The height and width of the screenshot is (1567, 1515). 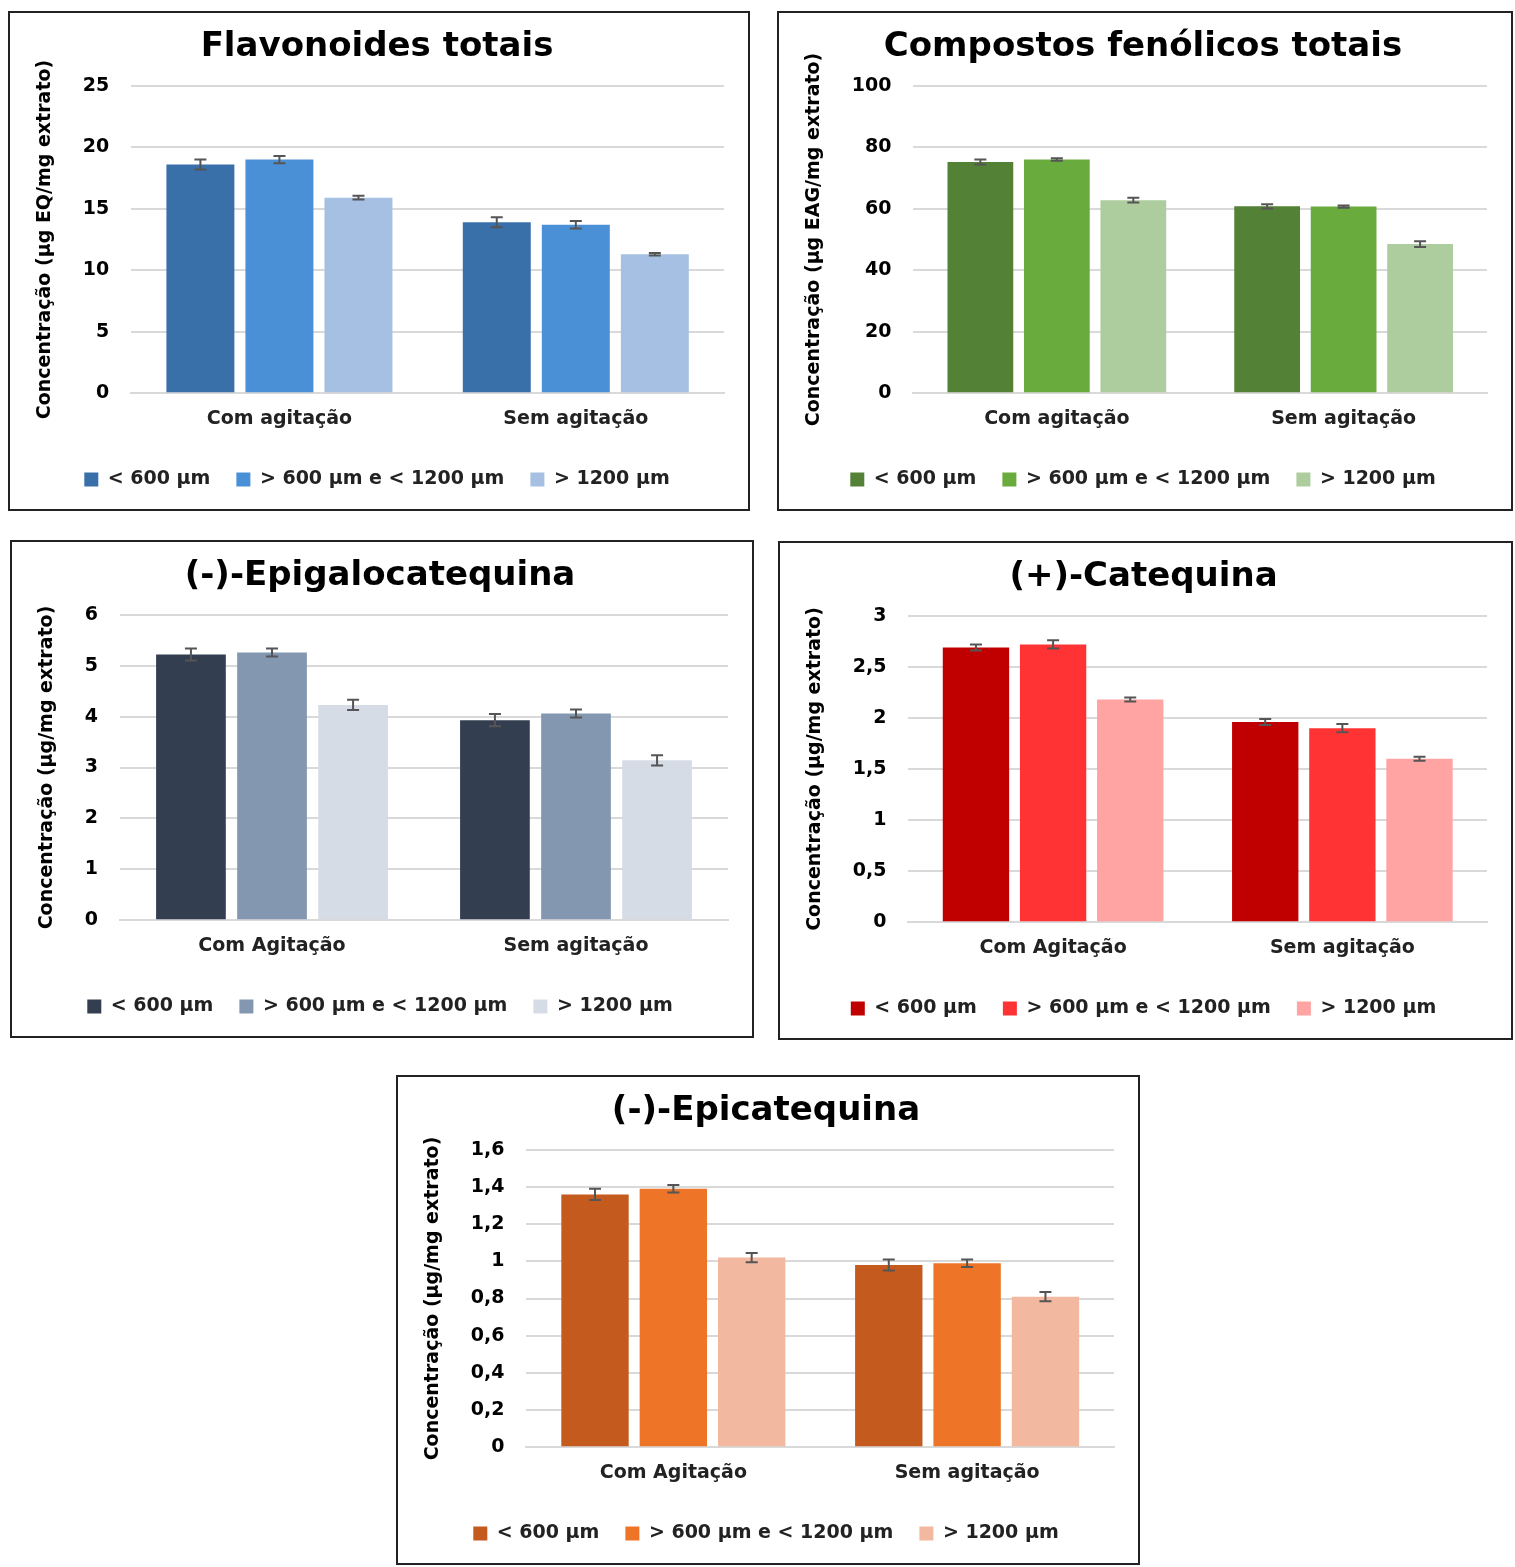 What do you see at coordinates (91, 612) in the screenshot?
I see `y-tick-label: 6` at bounding box center [91, 612].